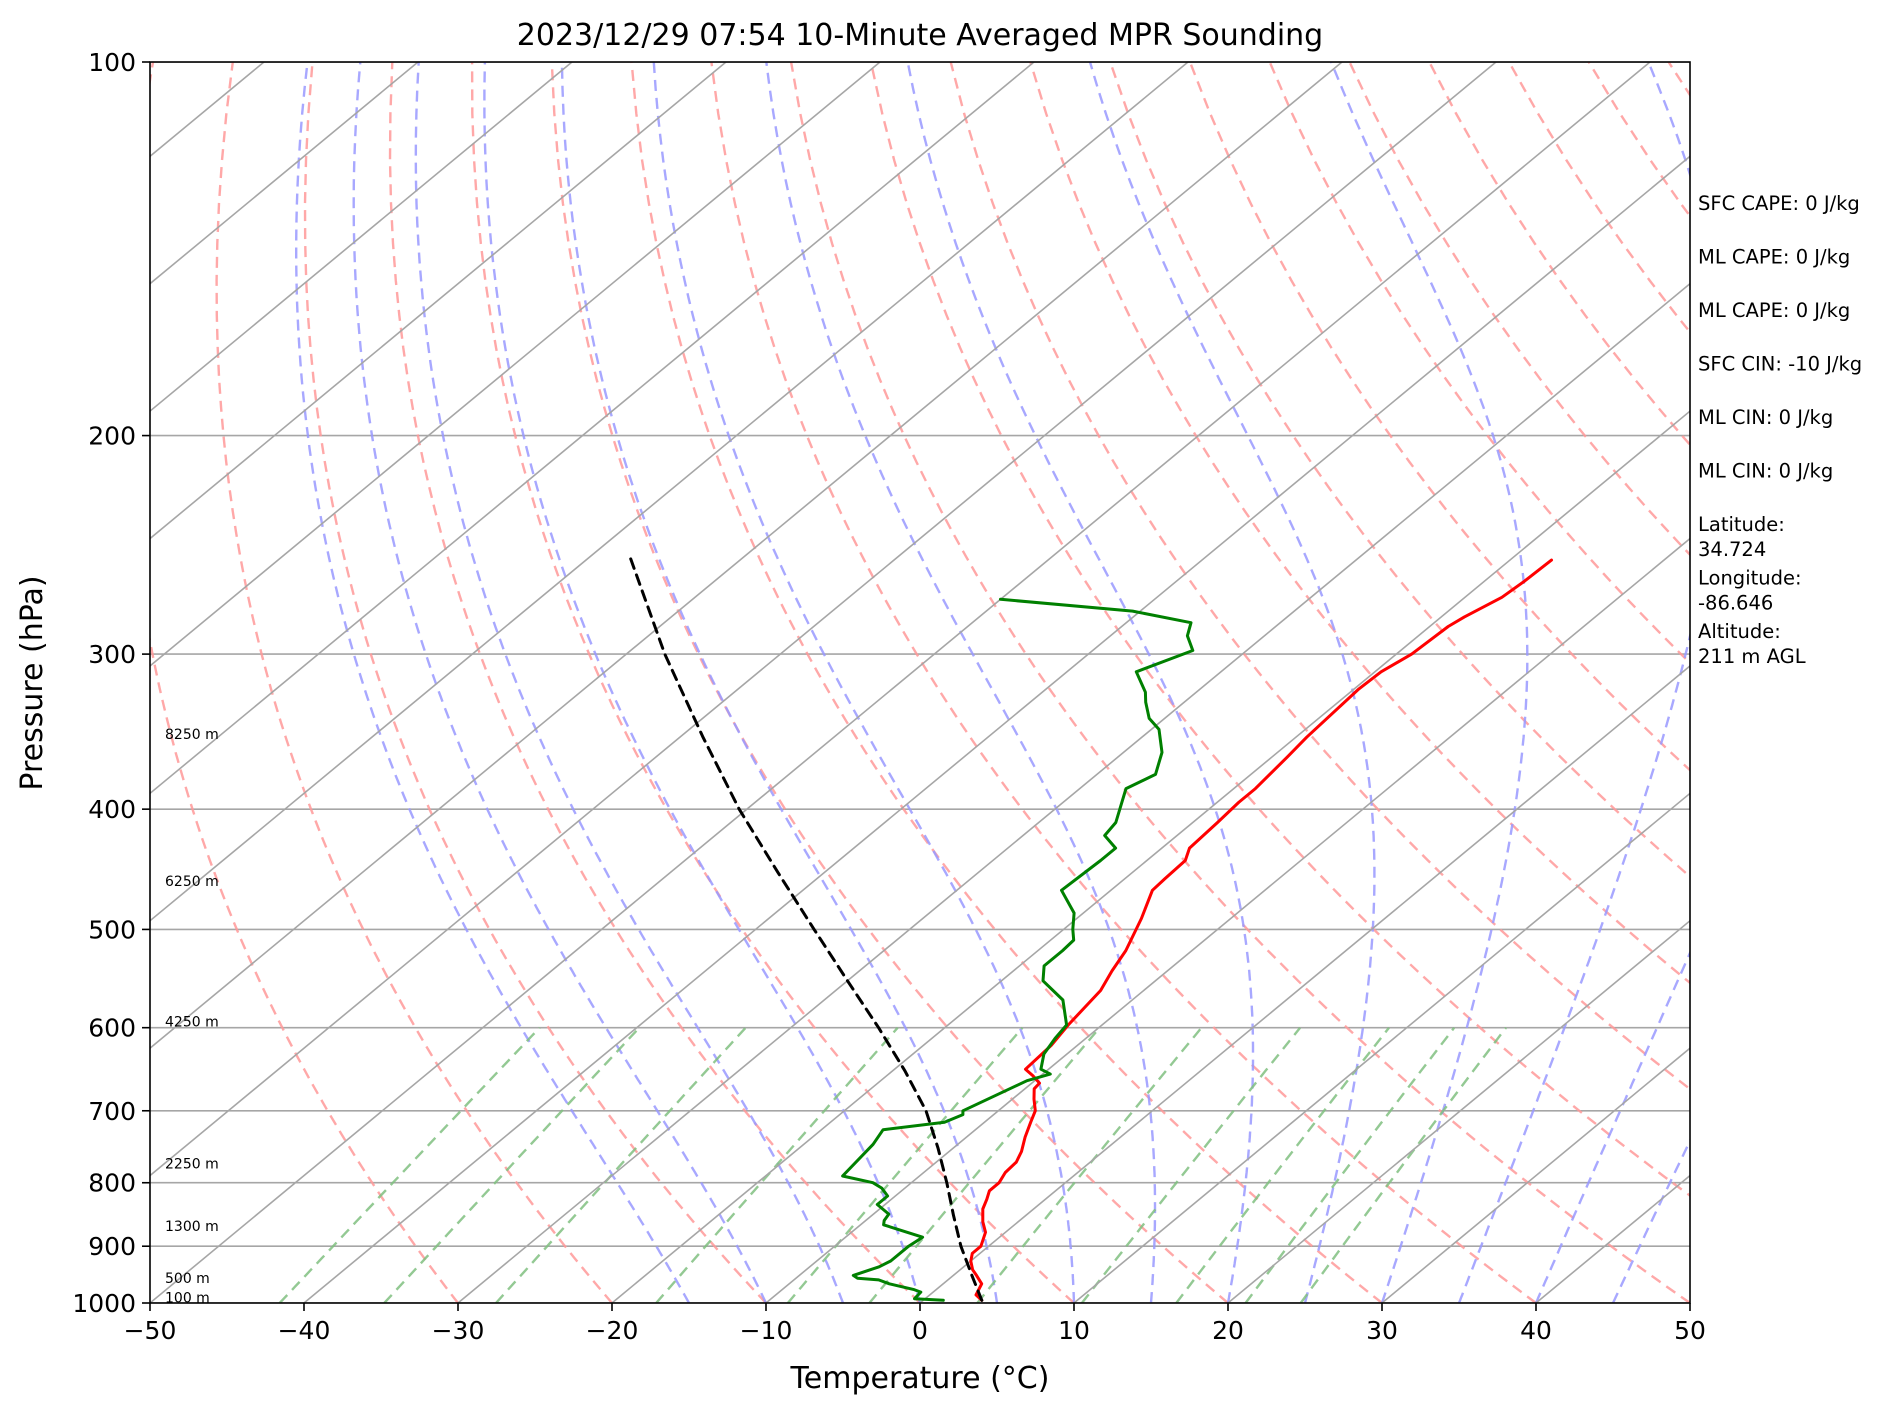 The image size is (1896, 1406). Describe the element at coordinates (1228, 1330) in the screenshot. I see `x-tick-label: 20` at that location.